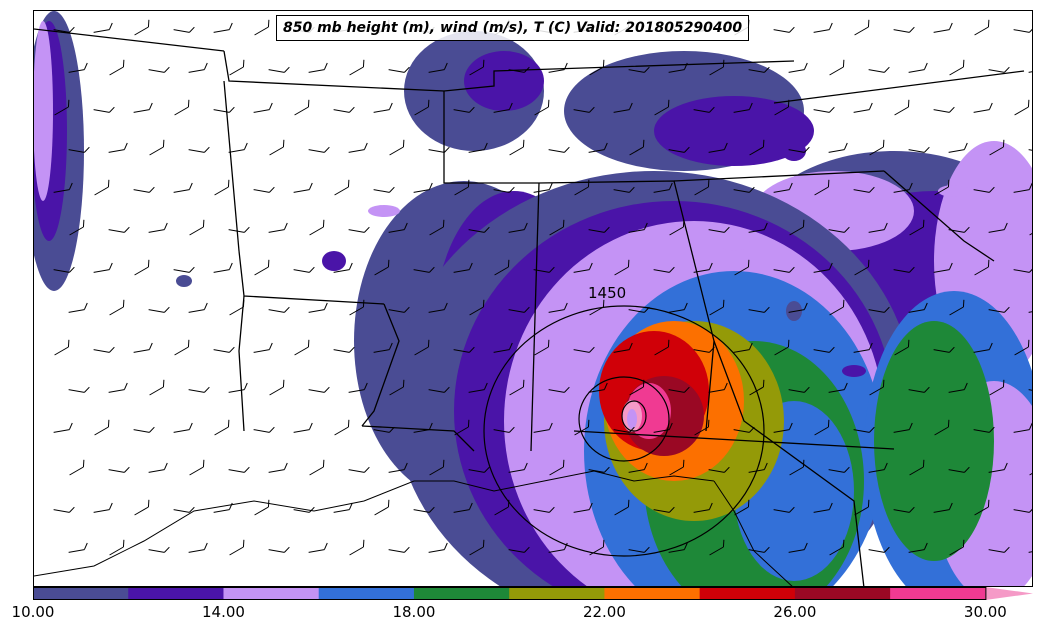 The width and height of the screenshot is (1041, 633). I want to click on colorbar-outline, so click(510, 593).